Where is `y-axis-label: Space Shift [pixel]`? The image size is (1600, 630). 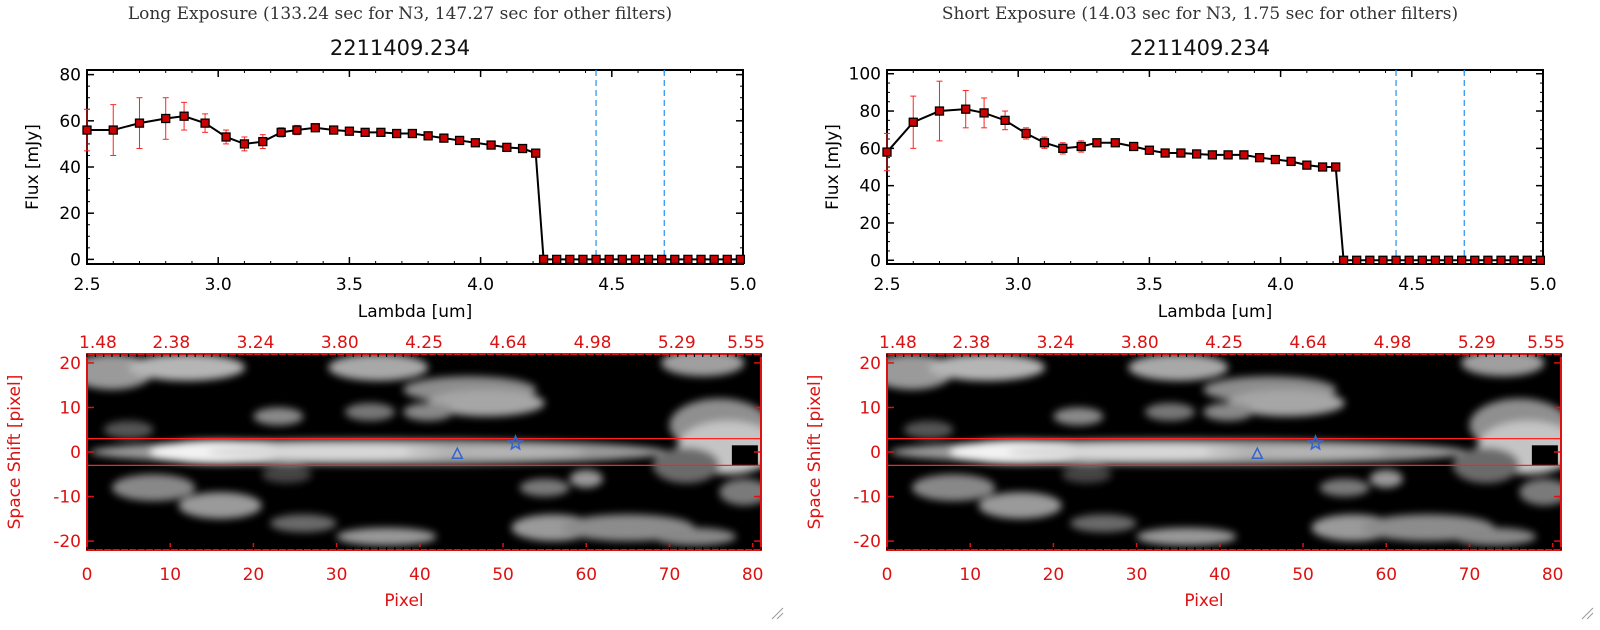
y-axis-label: Space Shift [pixel] is located at coordinates (15, 452).